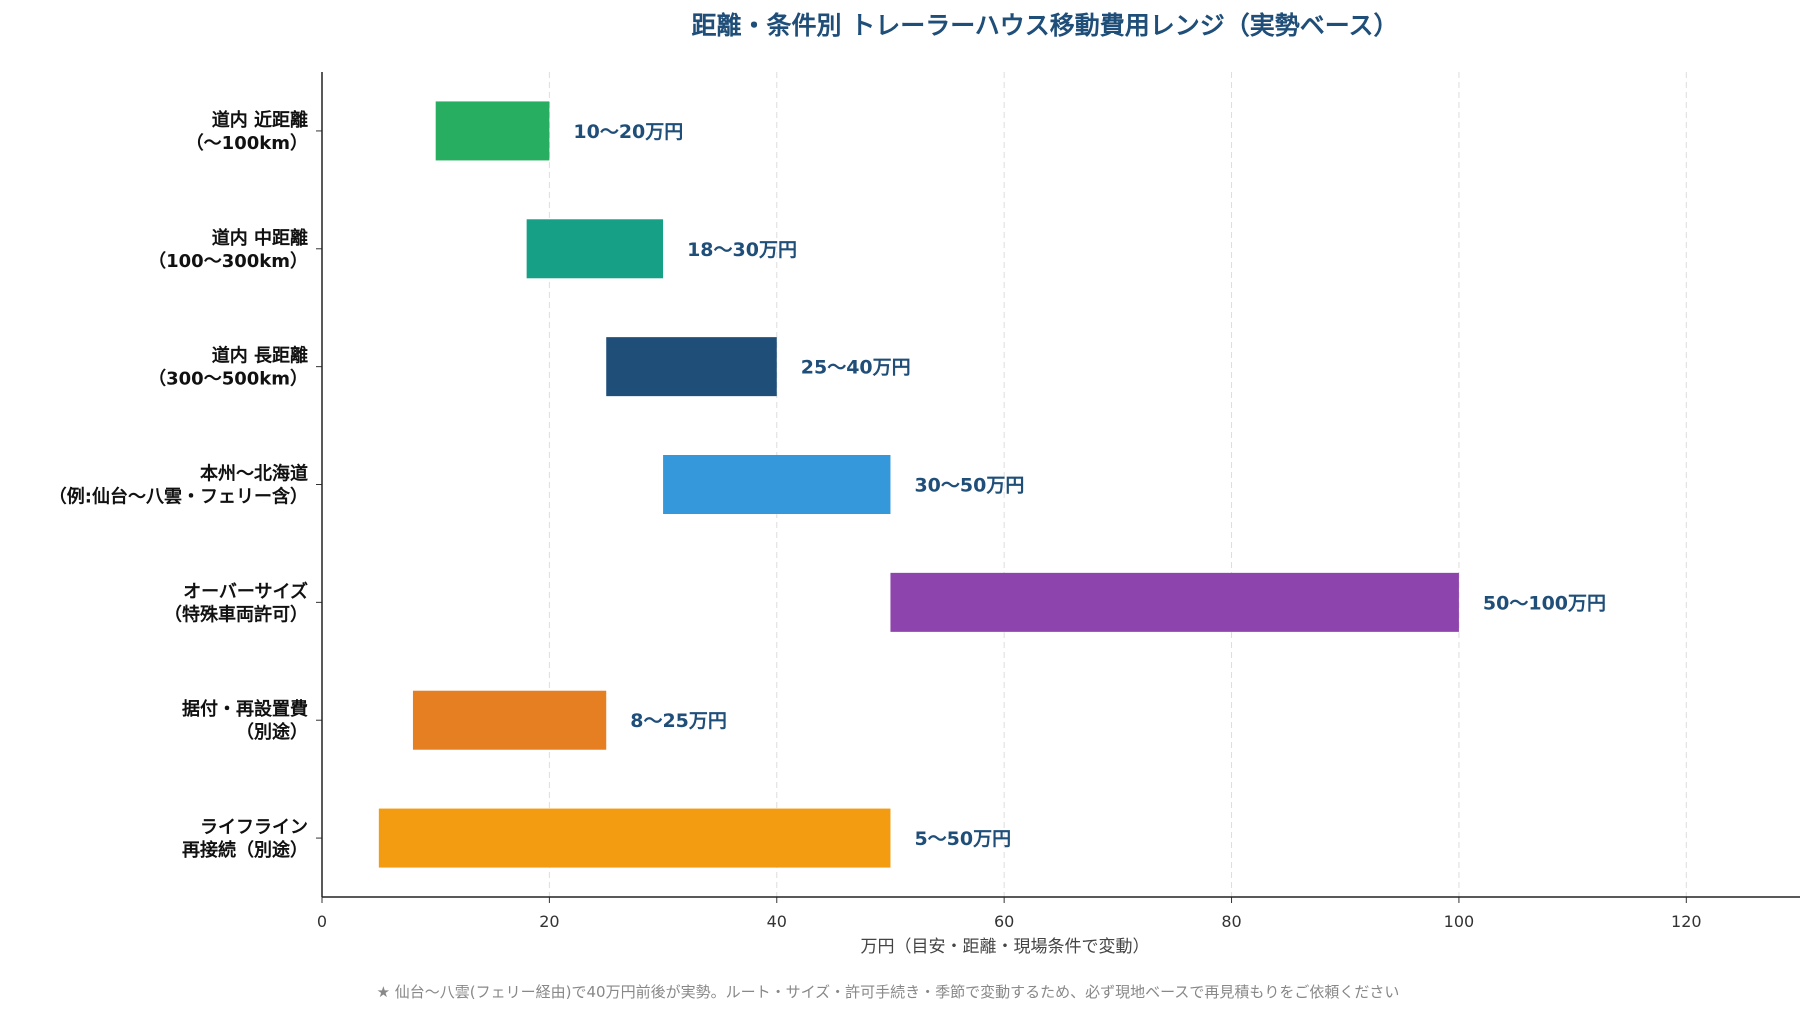  Describe the element at coordinates (549, 921) in the screenshot. I see `x-tick-label: 20` at that location.